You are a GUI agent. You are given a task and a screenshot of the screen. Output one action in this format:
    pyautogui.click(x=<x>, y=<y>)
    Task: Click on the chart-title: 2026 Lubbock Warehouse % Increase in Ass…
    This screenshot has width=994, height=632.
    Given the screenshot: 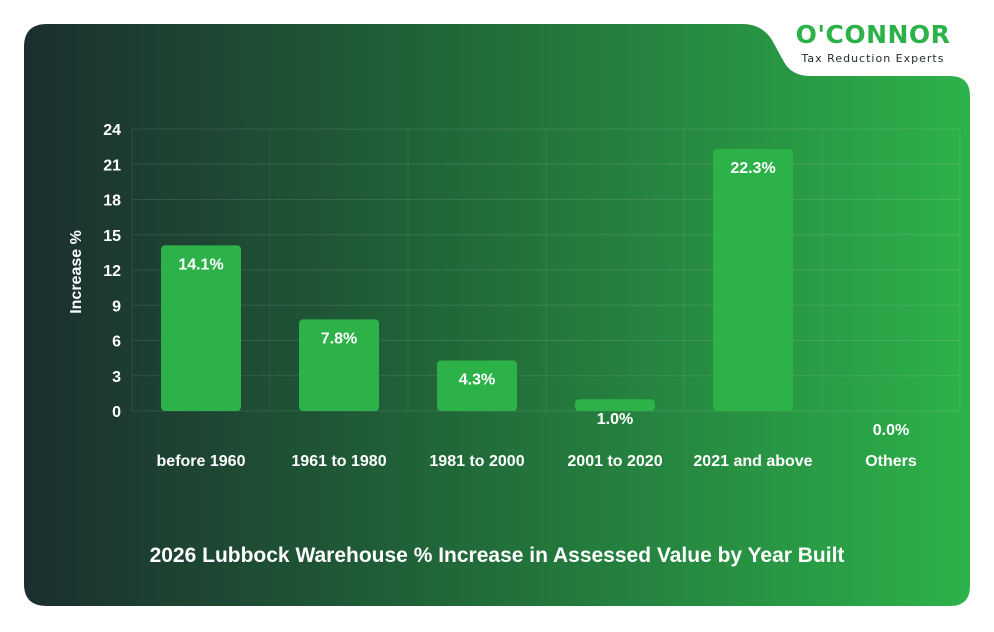 What is the action you would take?
    pyautogui.click(x=497, y=555)
    